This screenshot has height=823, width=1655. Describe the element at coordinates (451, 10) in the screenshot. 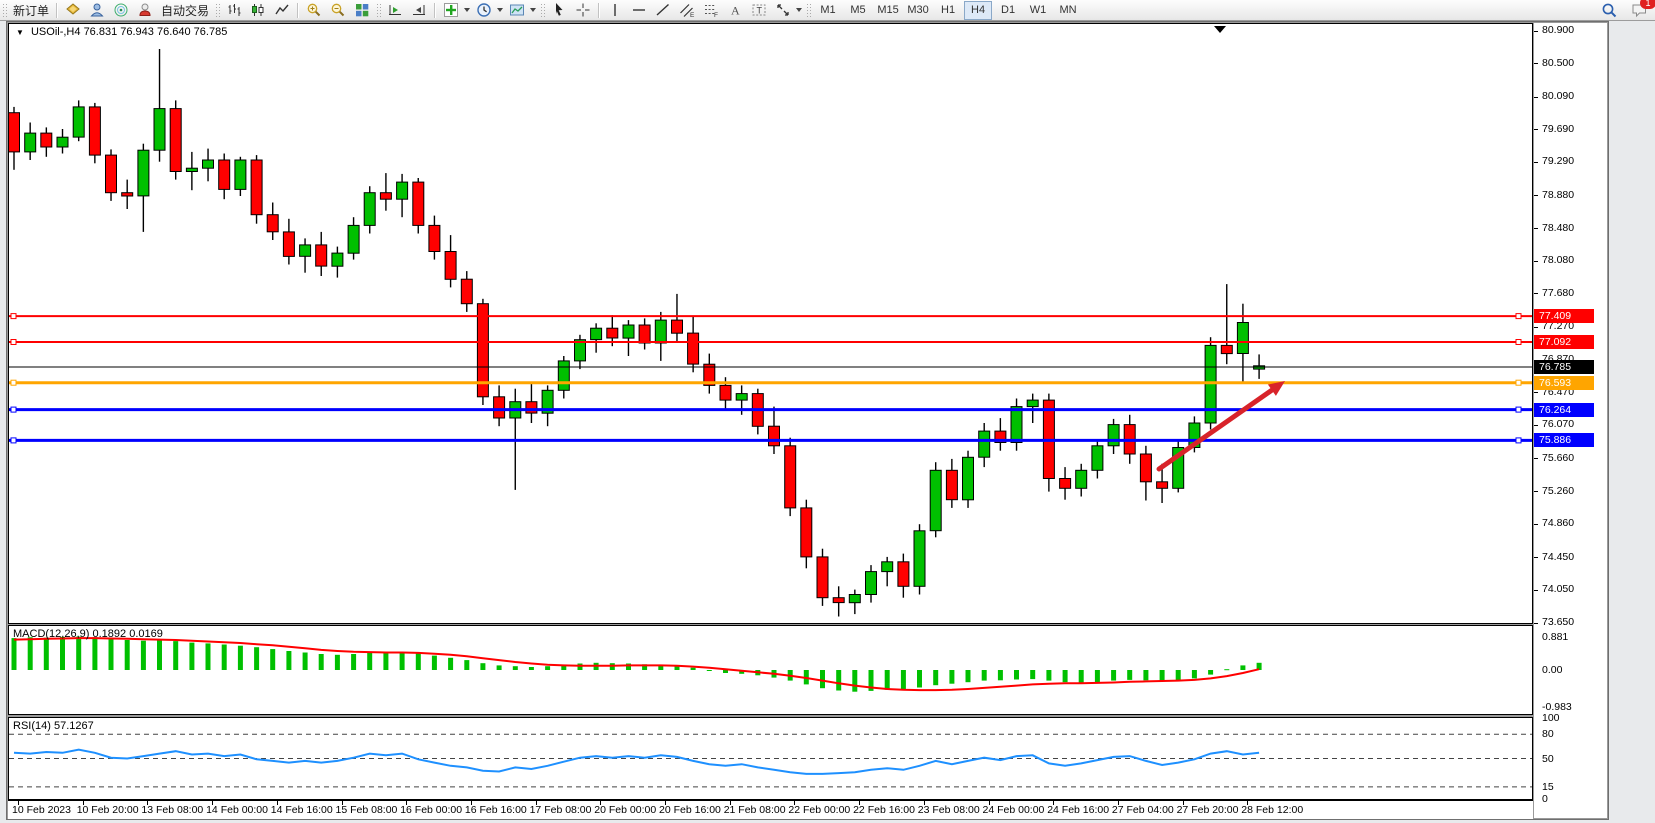

I see `indicators-icon` at that location.